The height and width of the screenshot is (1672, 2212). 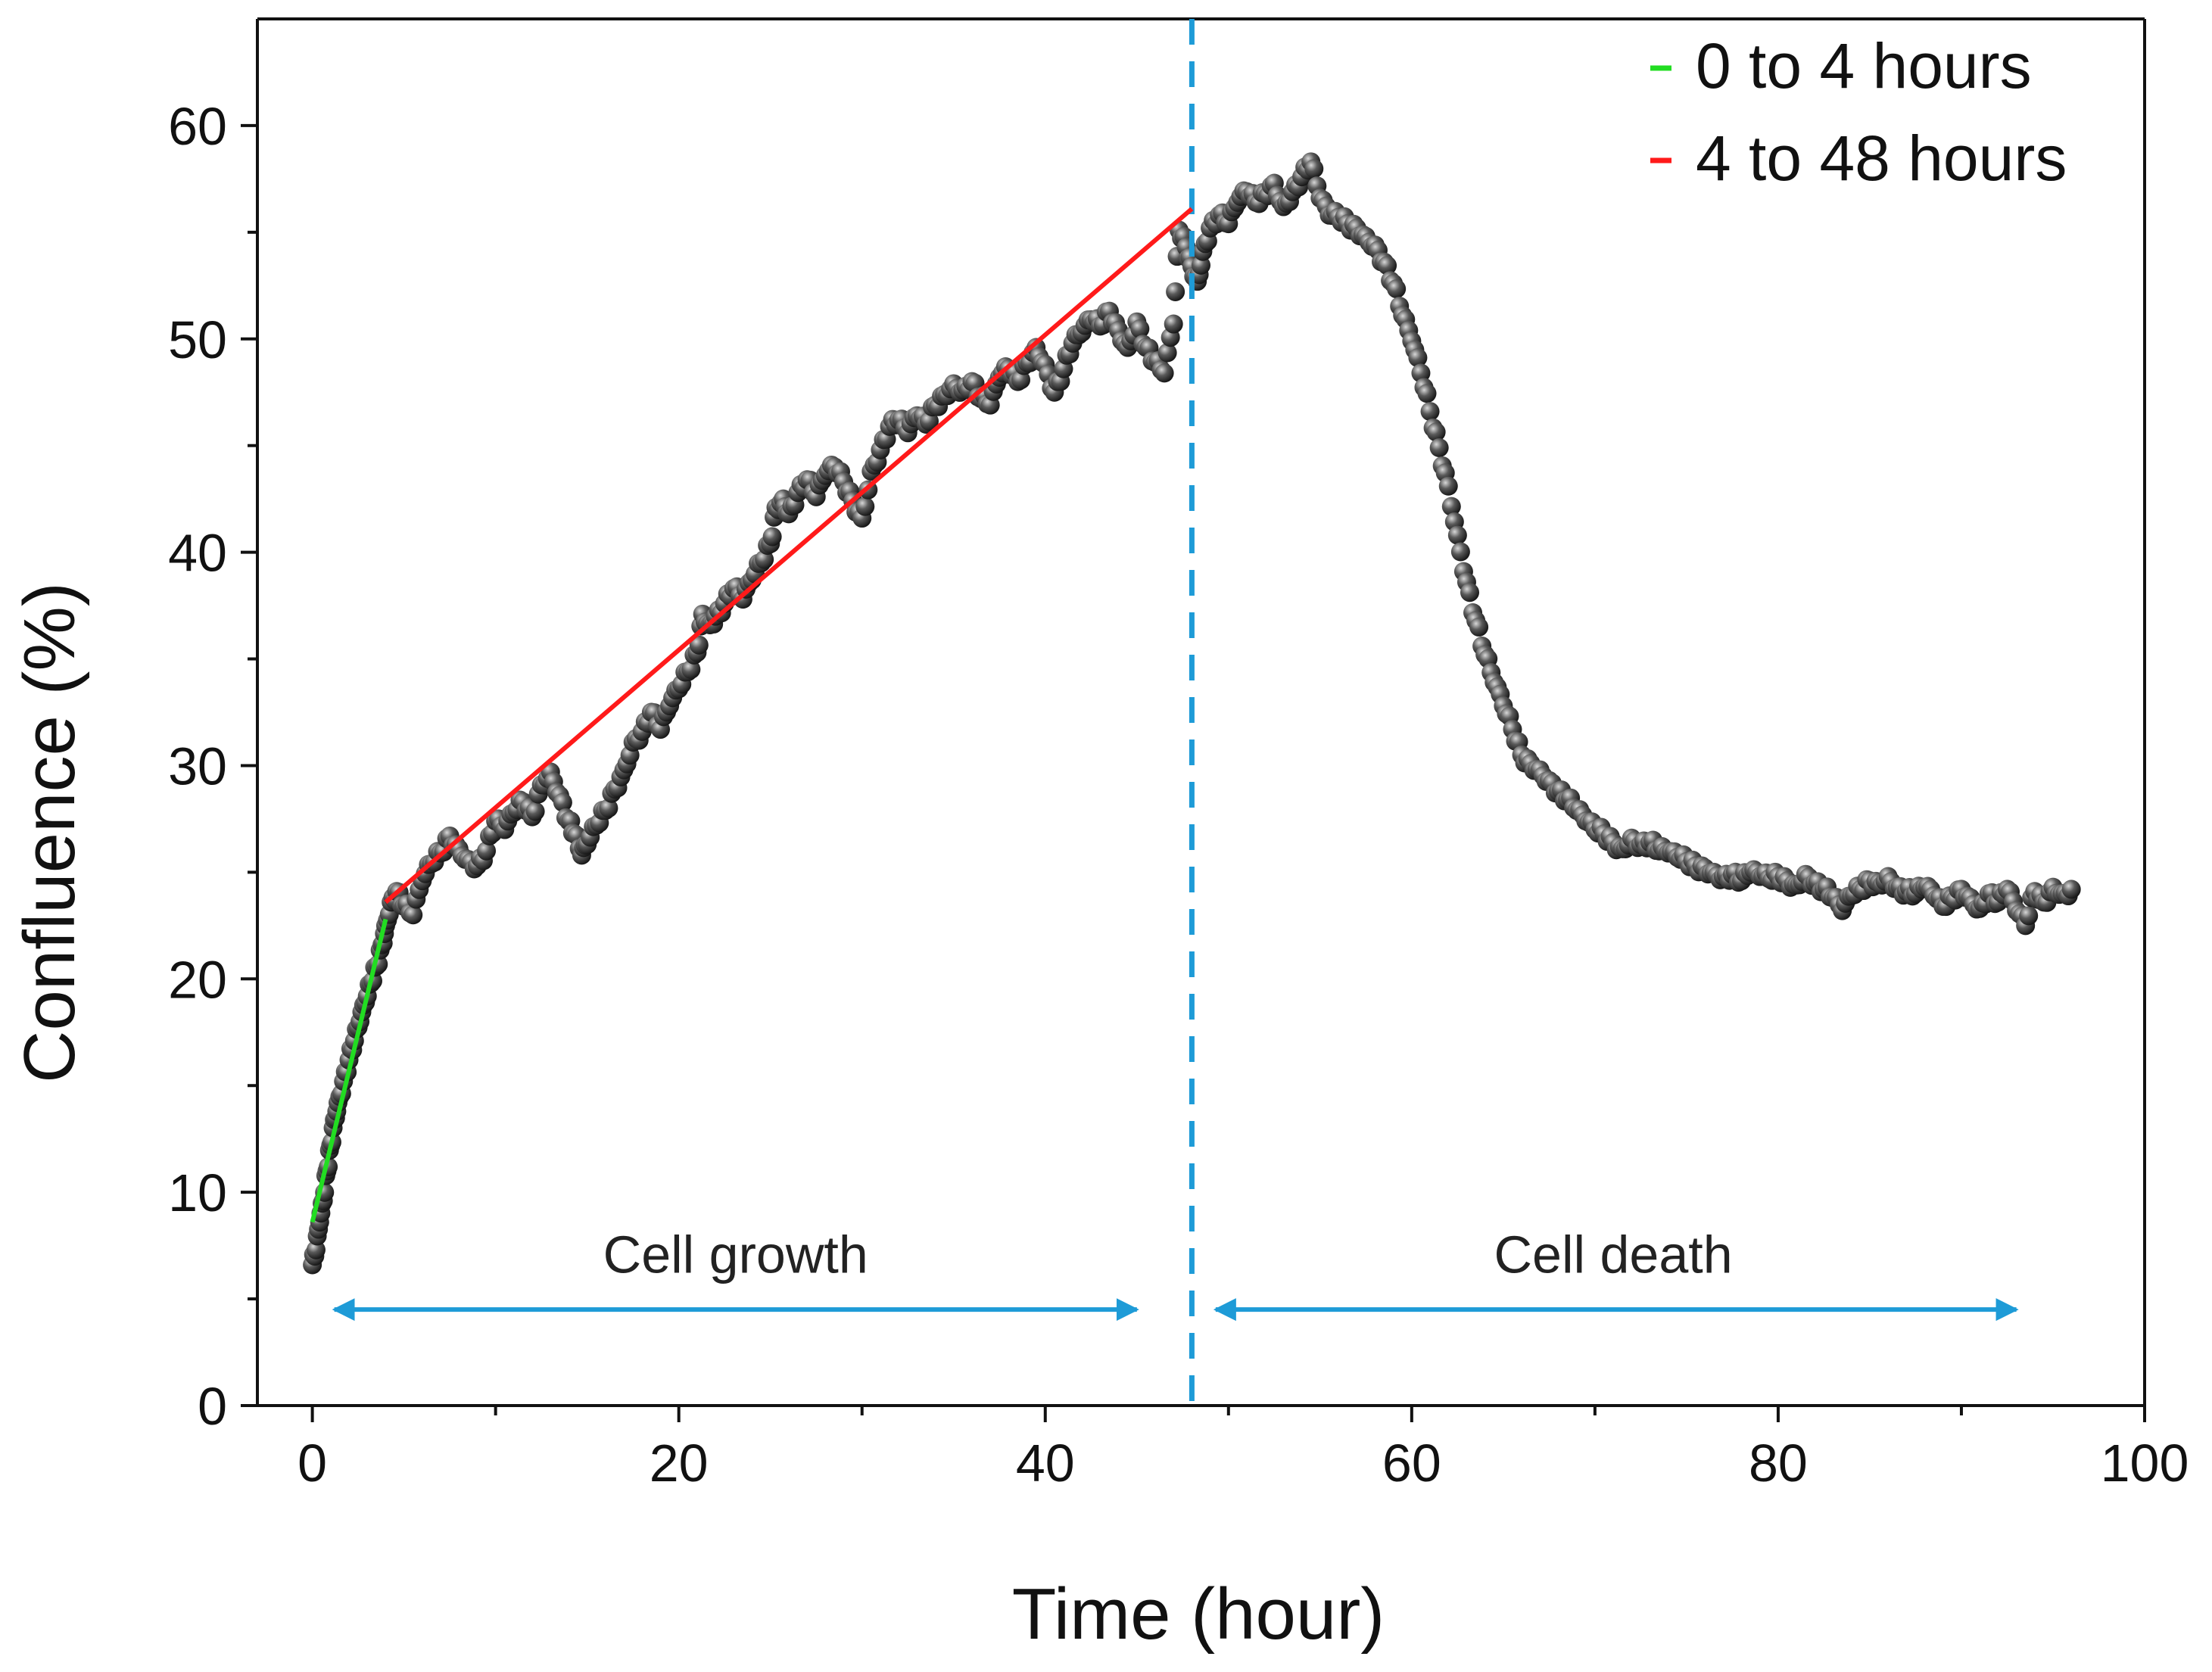 I want to click on y-tick-label: 40, so click(x=197, y=553).